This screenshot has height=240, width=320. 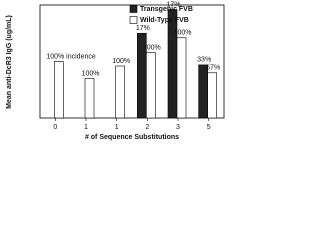 What do you see at coordinates (164, 20) in the screenshot?
I see `legend-label: Wild-Type FVB` at bounding box center [164, 20].